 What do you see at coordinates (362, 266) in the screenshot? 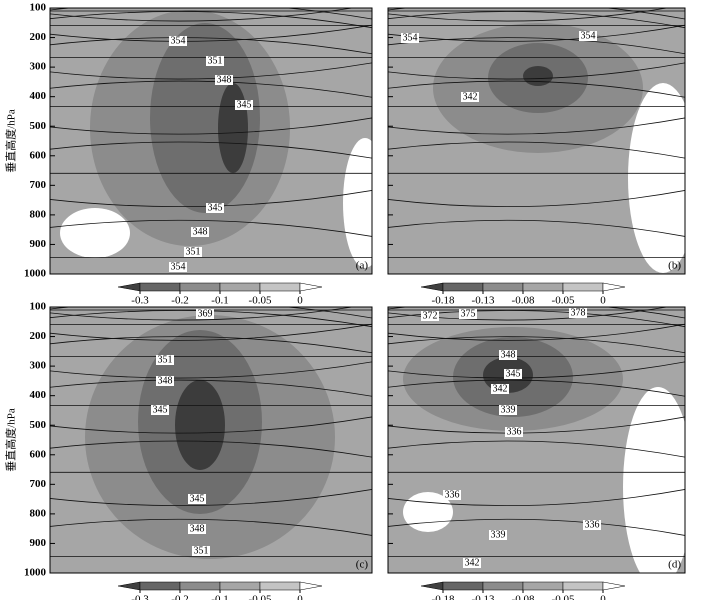
I see `panel-label: (a)` at bounding box center [362, 266].